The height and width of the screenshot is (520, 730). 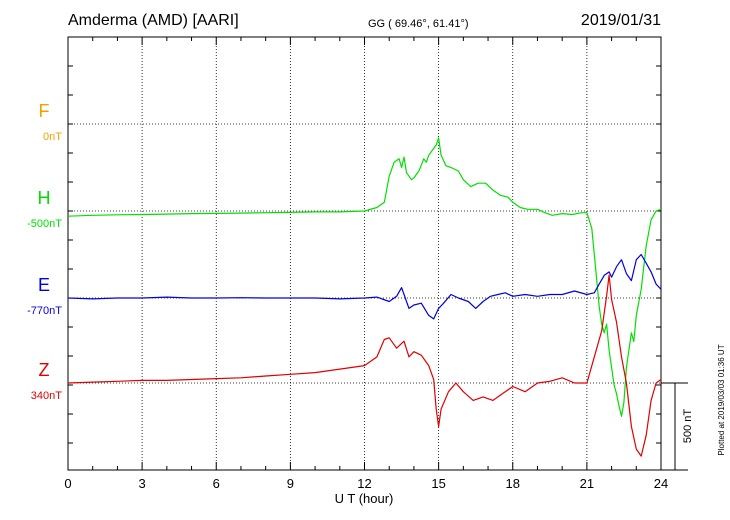 What do you see at coordinates (587, 483) in the screenshot?
I see `x-tick-label: 21` at bounding box center [587, 483].